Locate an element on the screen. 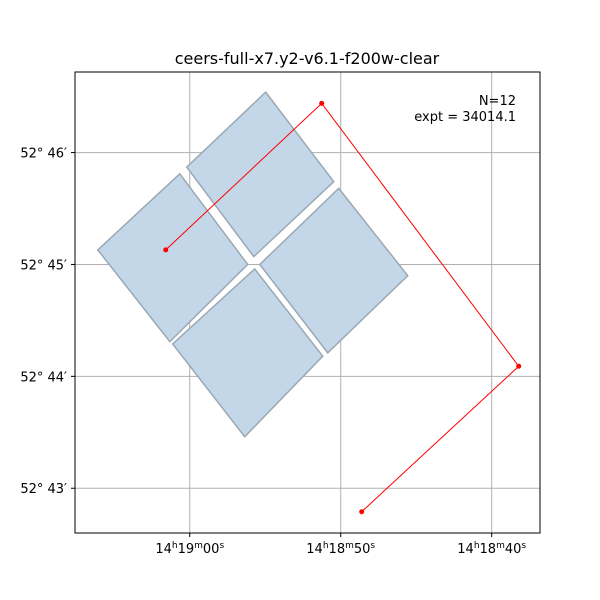  y-tick-label: 52° 43′ is located at coordinates (43, 489).